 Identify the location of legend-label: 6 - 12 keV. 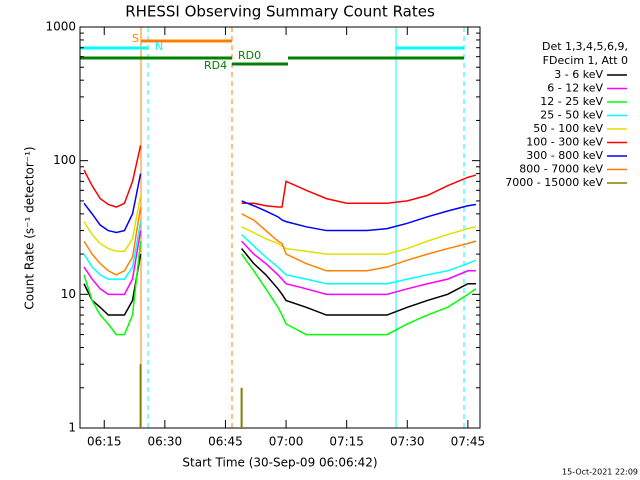
(575, 88).